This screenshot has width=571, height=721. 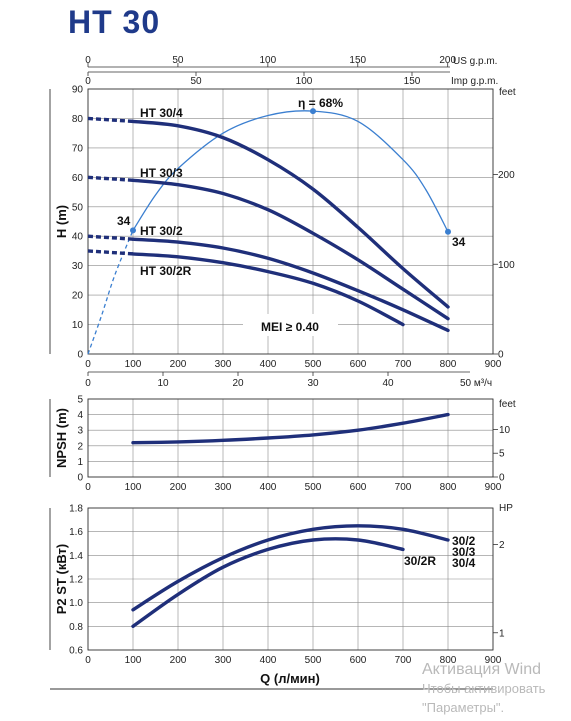 What do you see at coordinates (133, 660) in the screenshot?
I see `x-tick-power-100: 100` at bounding box center [133, 660].